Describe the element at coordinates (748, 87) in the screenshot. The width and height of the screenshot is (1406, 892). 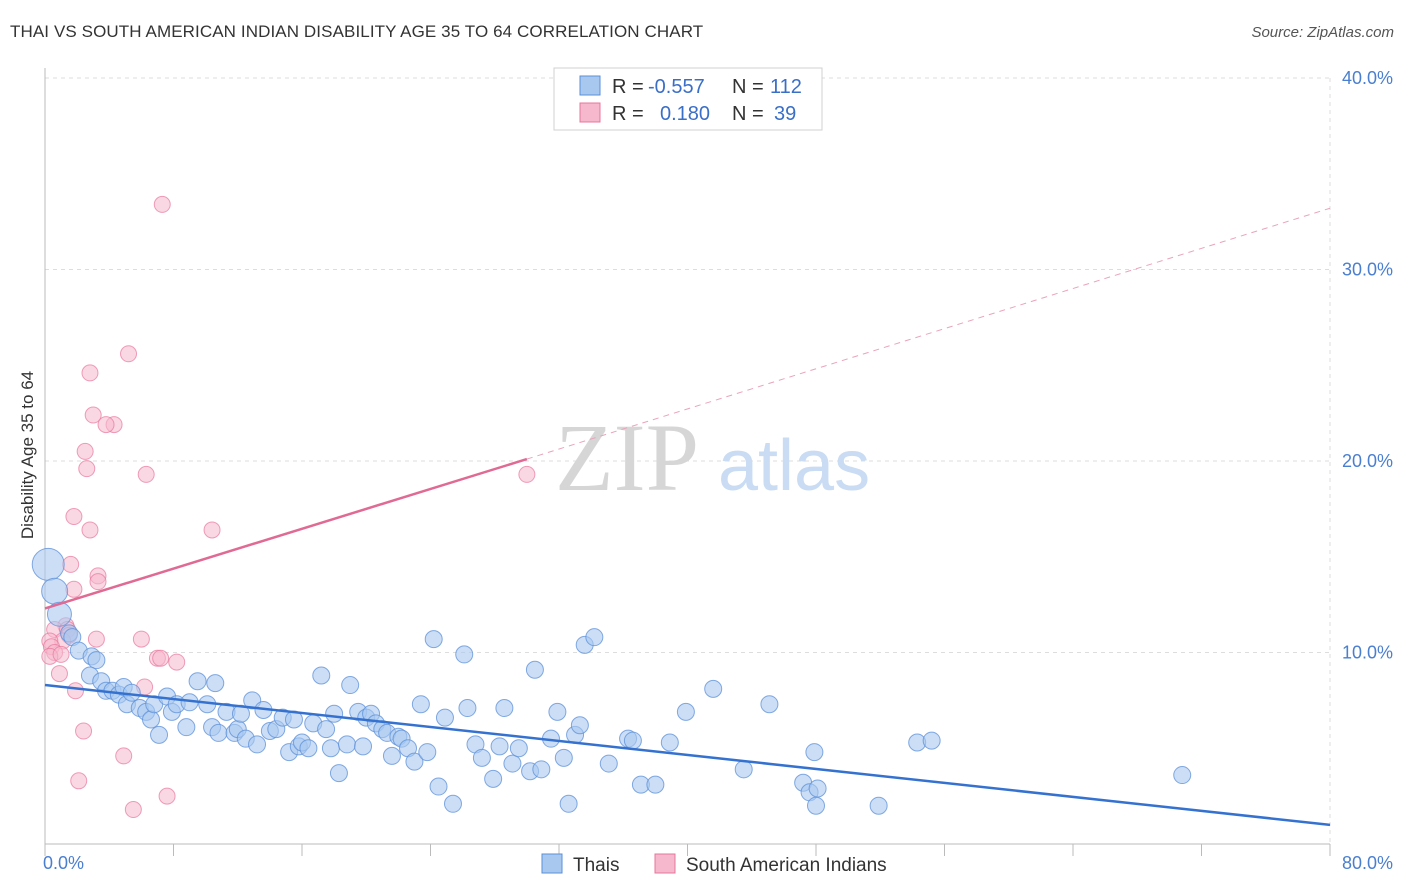
I see `legend-n-label-thais: N =` at that location.